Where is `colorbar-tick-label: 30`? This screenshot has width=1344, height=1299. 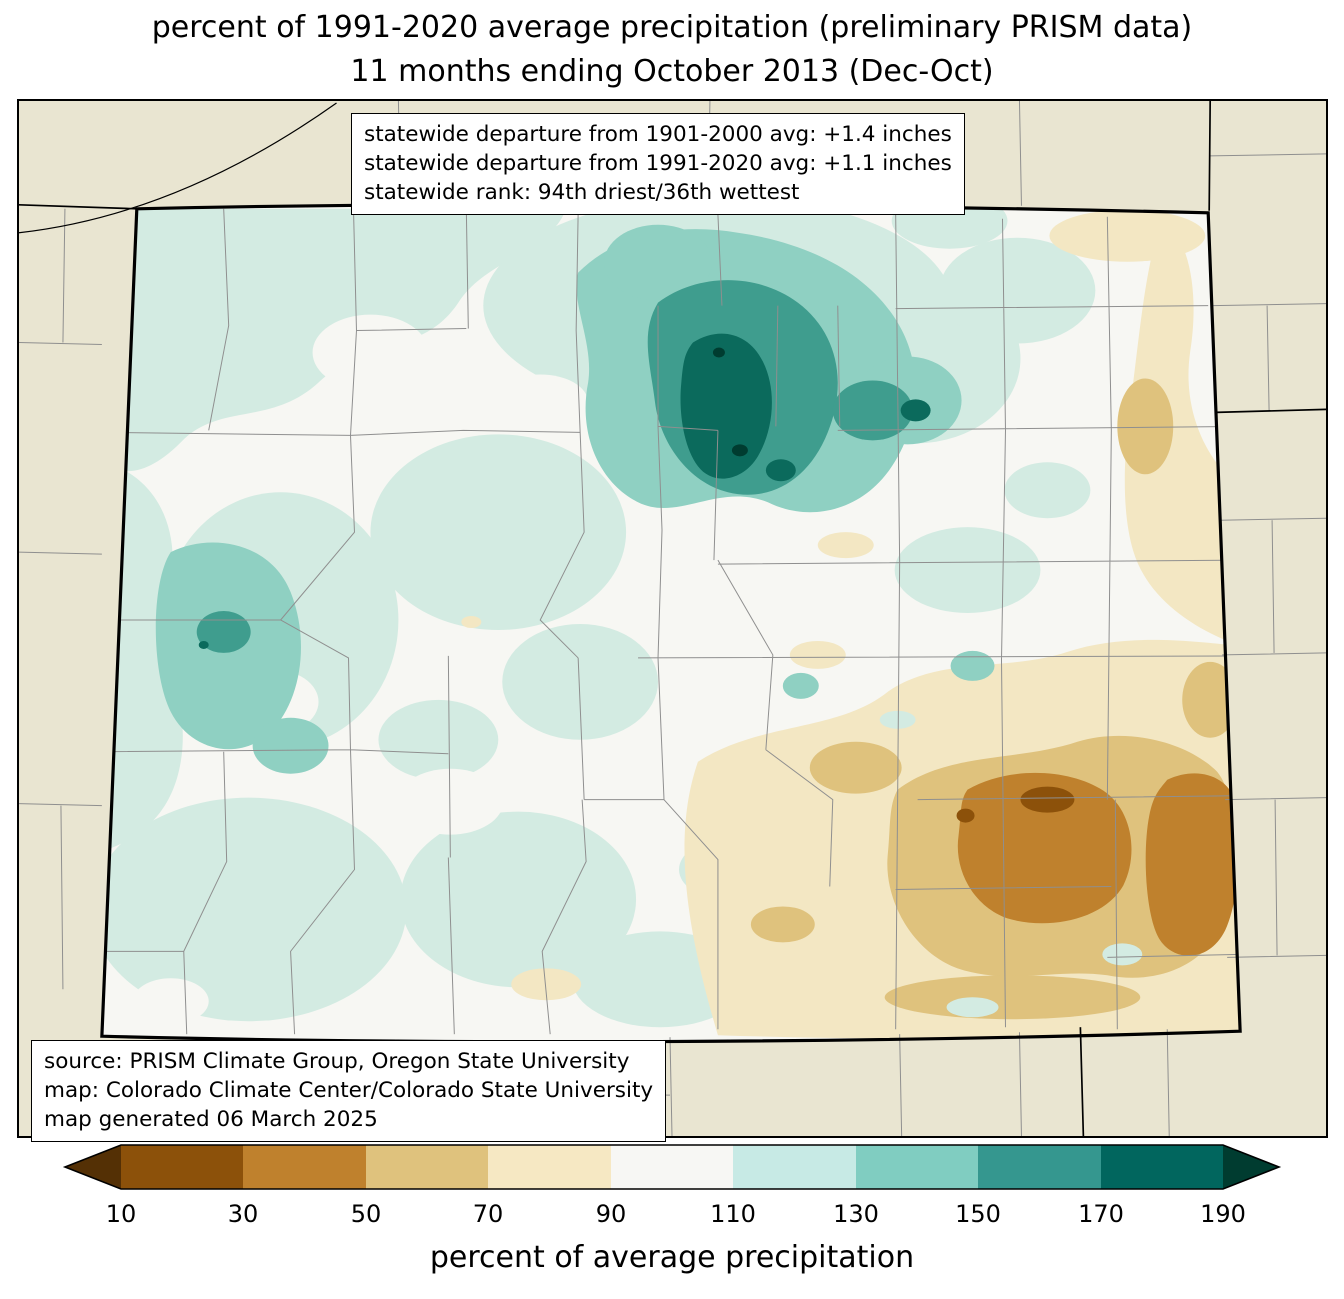
colorbar-tick-label: 30 is located at coordinates (243, 1214).